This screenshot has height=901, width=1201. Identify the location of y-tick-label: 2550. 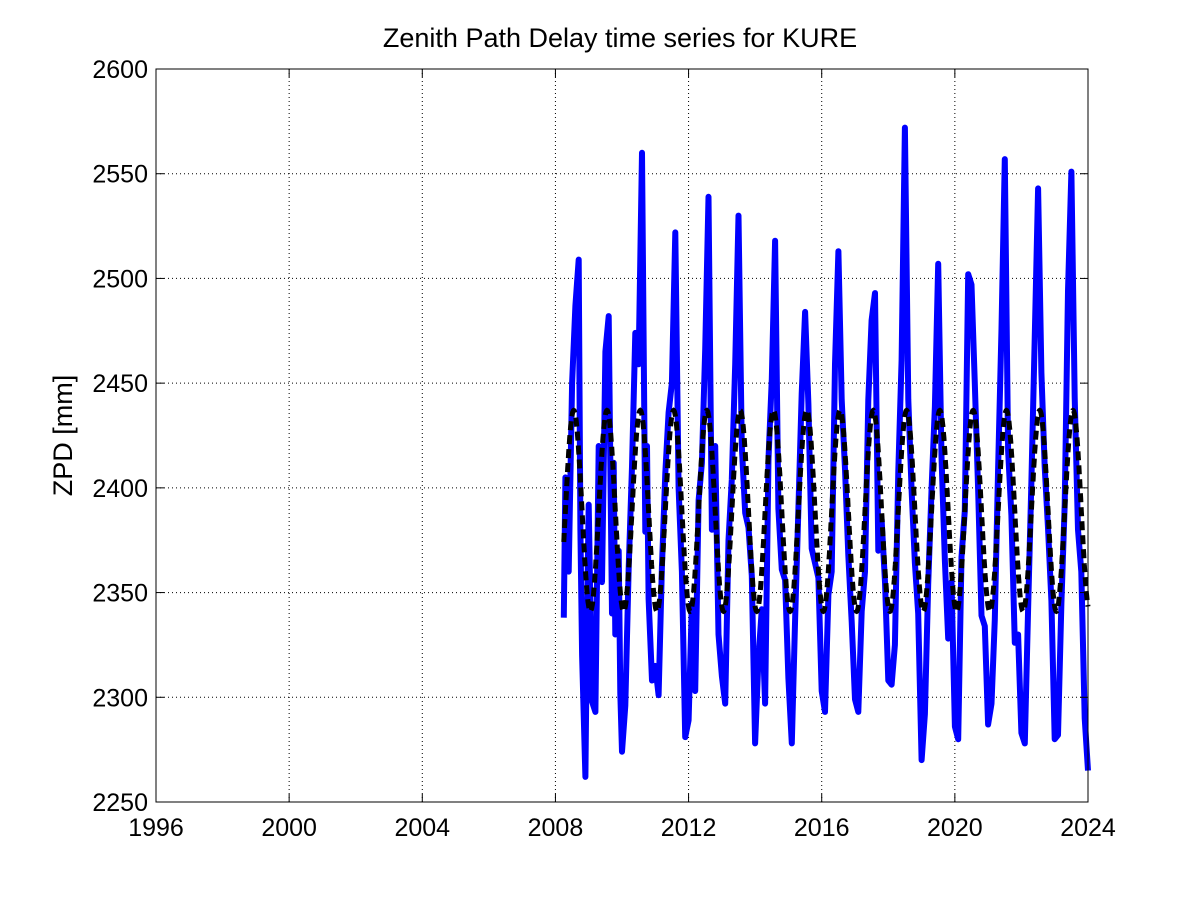
(120, 175).